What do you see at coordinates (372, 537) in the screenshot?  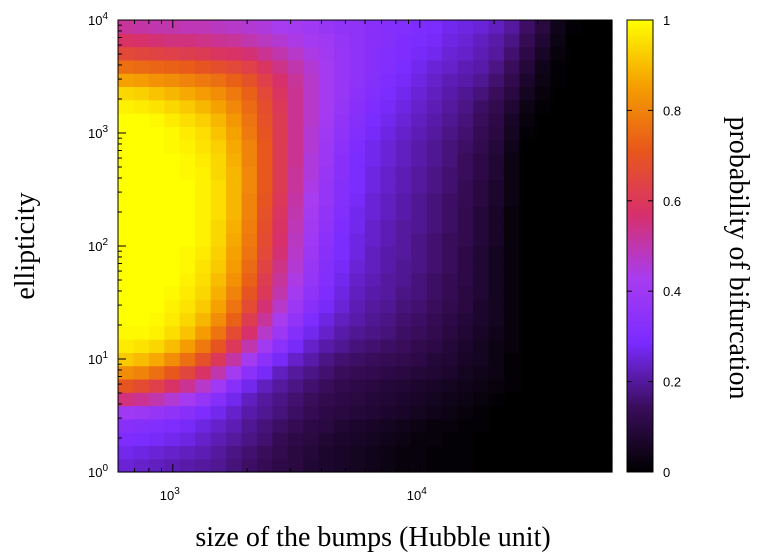 I see `x-axis-label: size of the bumps (Hubble unit)` at bounding box center [372, 537].